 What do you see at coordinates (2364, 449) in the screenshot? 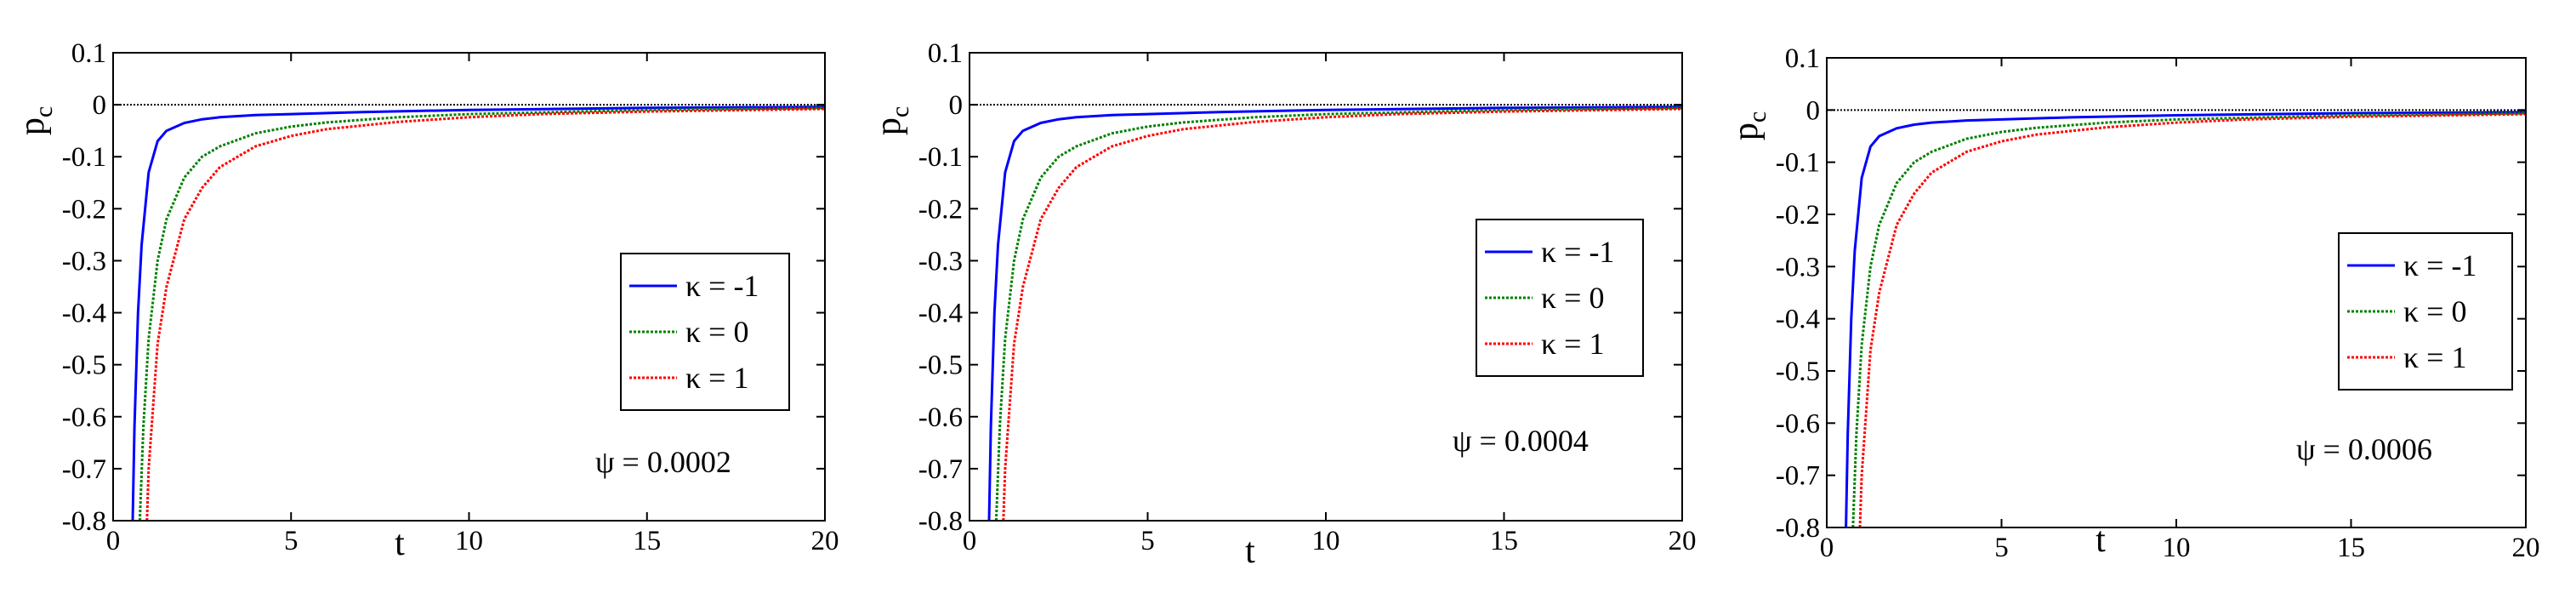
I see `psi-annotation: ψ = 0.0006` at bounding box center [2364, 449].